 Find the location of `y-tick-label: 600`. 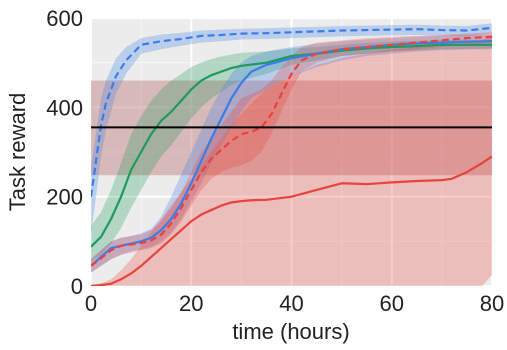

y-tick-label: 600 is located at coordinates (64, 18).